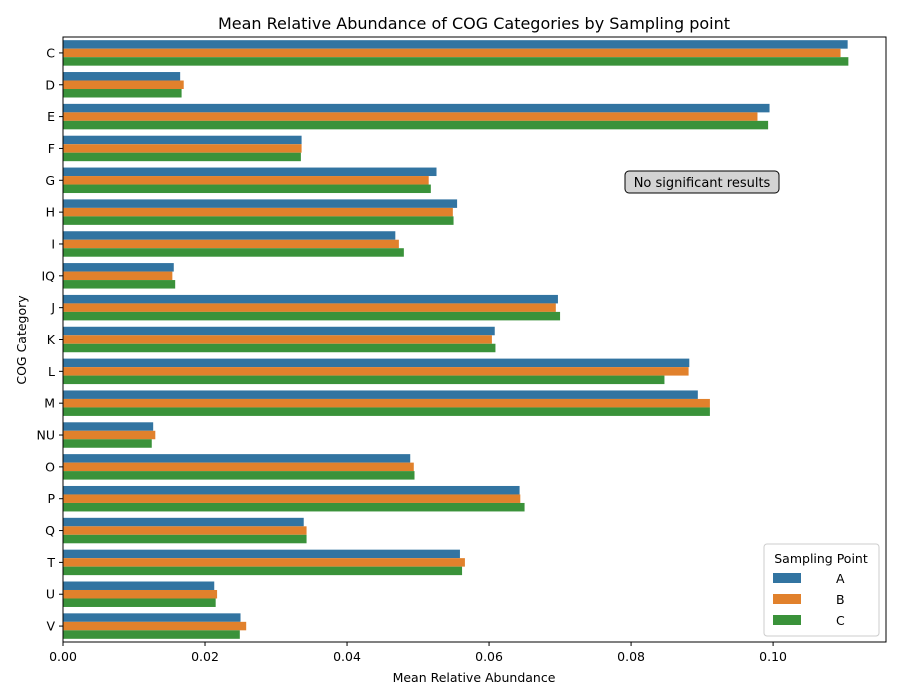 The width and height of the screenshot is (900, 700). Describe the element at coordinates (140, 594) in the screenshot. I see `bar-U-B` at that location.